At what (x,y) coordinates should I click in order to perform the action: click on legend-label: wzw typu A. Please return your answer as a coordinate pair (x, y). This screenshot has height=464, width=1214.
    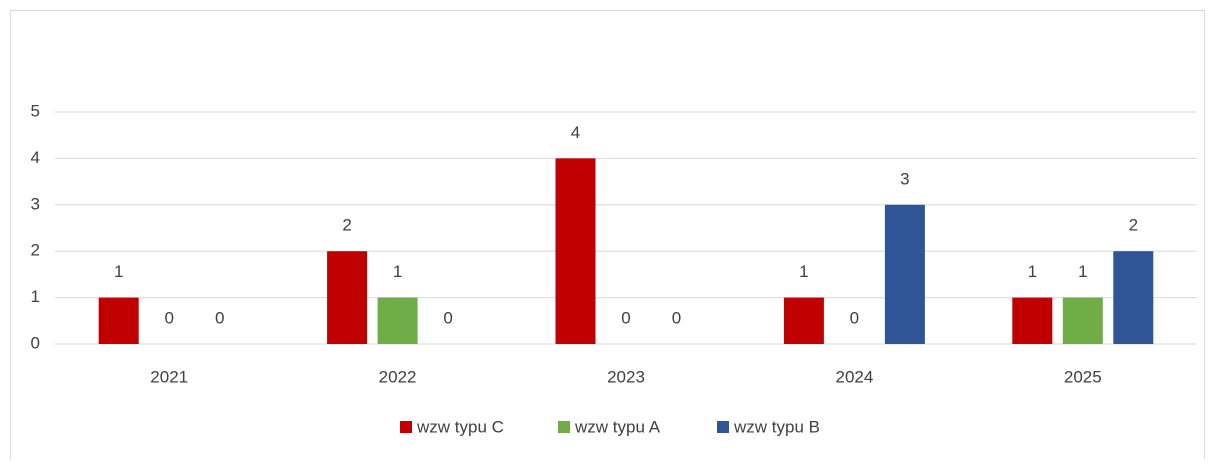
    Looking at the image, I should click on (617, 426).